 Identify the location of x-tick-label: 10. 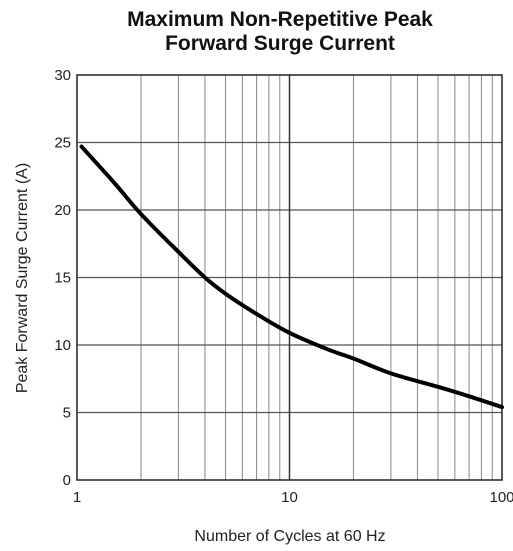
(289, 497).